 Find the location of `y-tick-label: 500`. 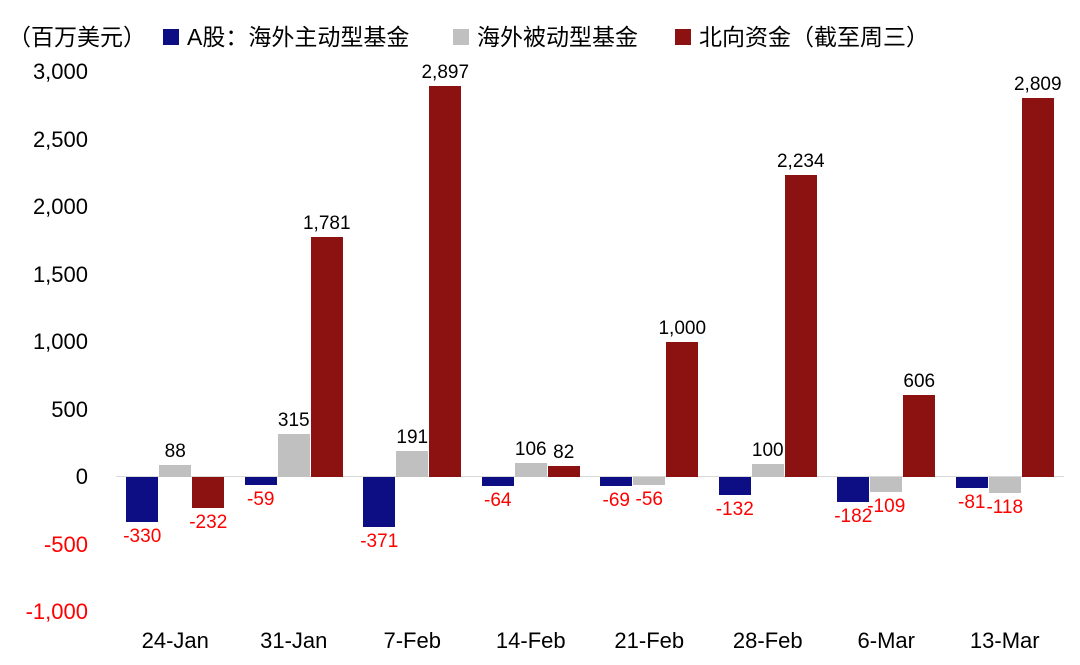

y-tick-label: 500 is located at coordinates (69, 409).